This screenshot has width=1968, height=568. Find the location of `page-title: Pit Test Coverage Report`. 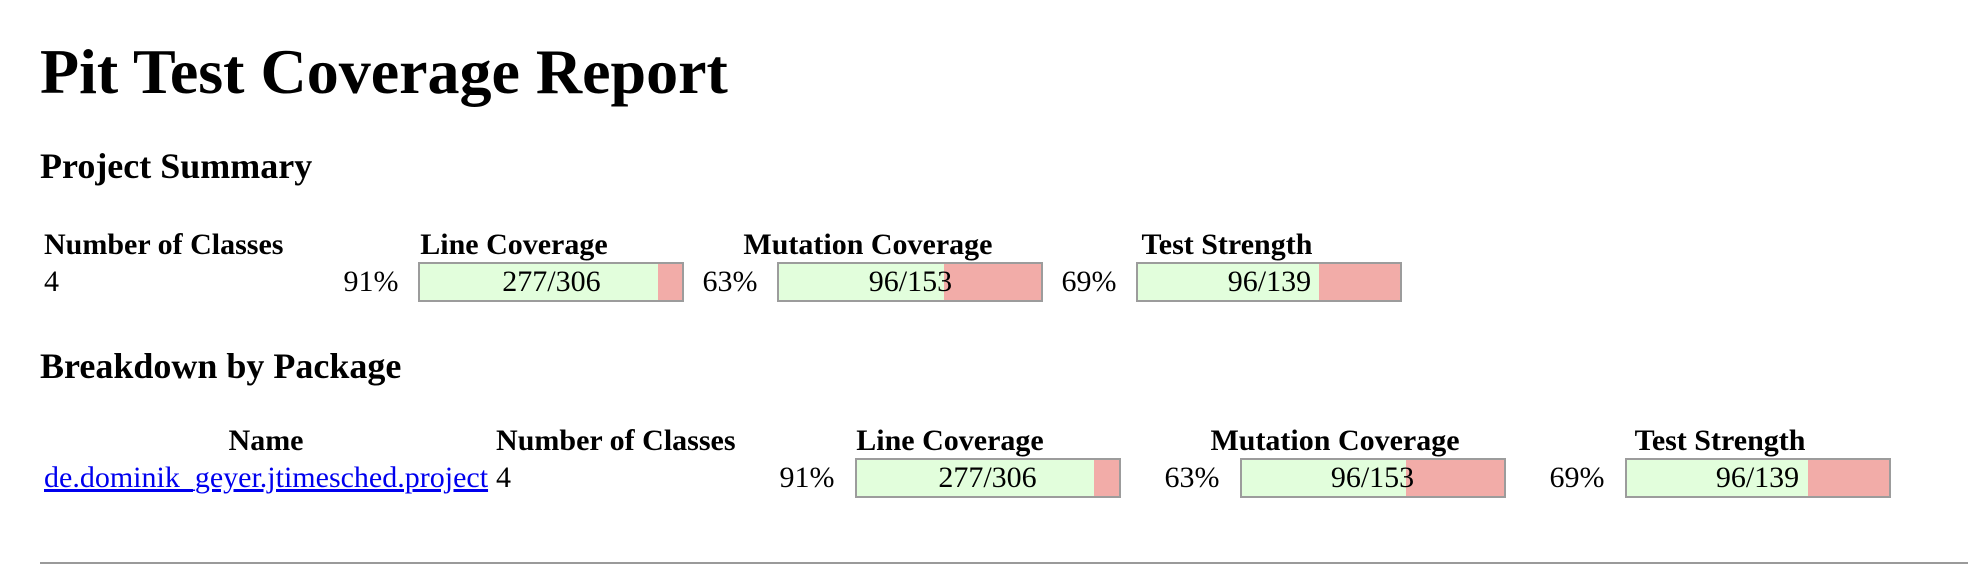

page-title: Pit Test Coverage Report is located at coordinates (384, 71).